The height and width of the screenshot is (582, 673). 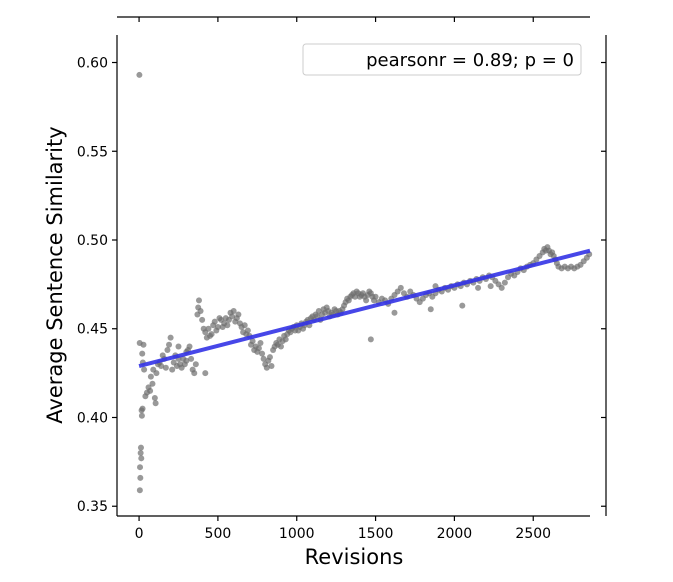 What do you see at coordinates (297, 534) in the screenshot?
I see `x-tick-label: 1000` at bounding box center [297, 534].